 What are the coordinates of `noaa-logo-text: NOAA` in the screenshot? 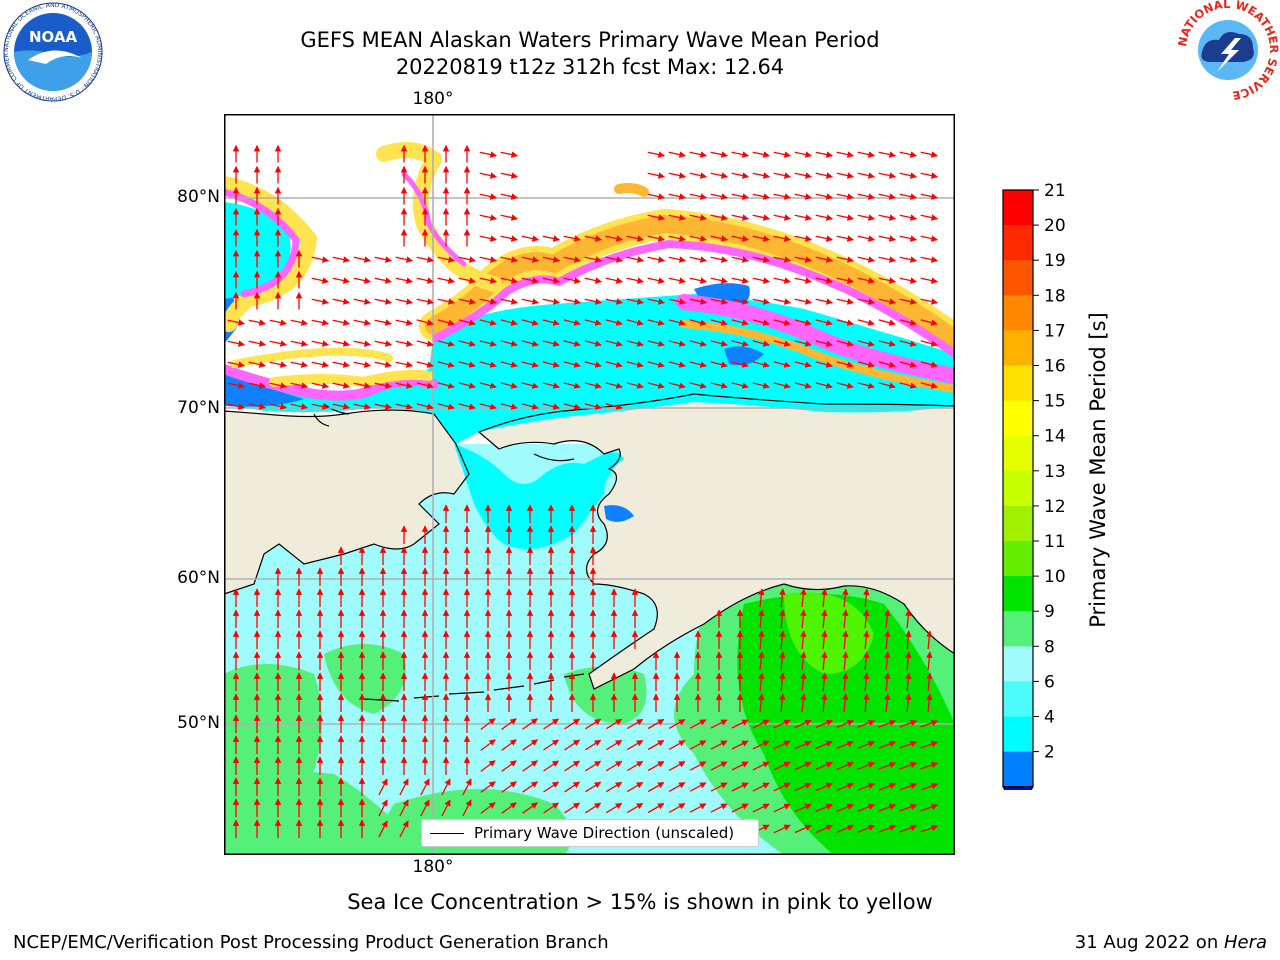 It's located at (53, 37).